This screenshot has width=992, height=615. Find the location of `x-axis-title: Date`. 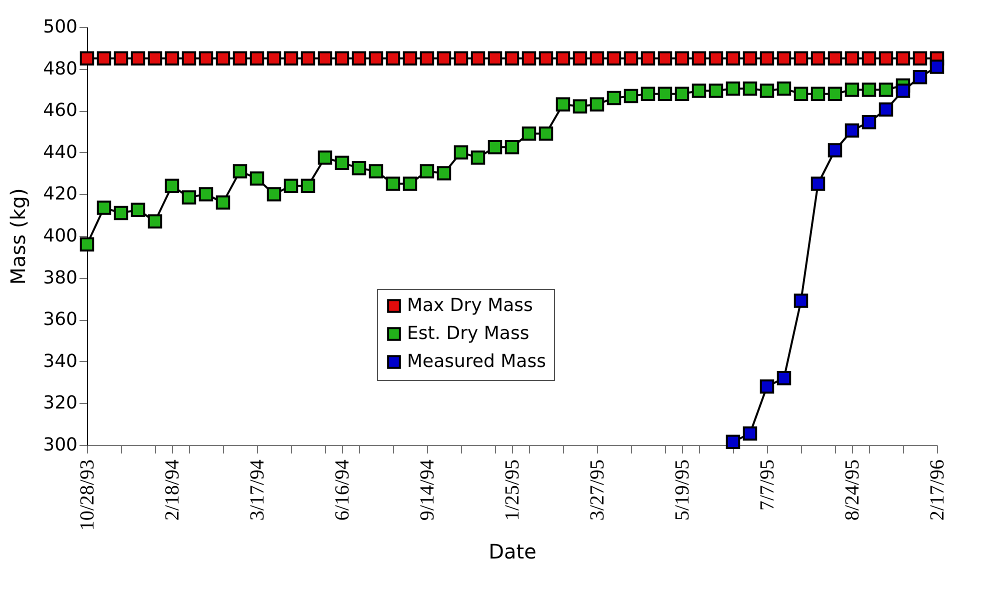

x-axis-title: Date is located at coordinates (512, 552).